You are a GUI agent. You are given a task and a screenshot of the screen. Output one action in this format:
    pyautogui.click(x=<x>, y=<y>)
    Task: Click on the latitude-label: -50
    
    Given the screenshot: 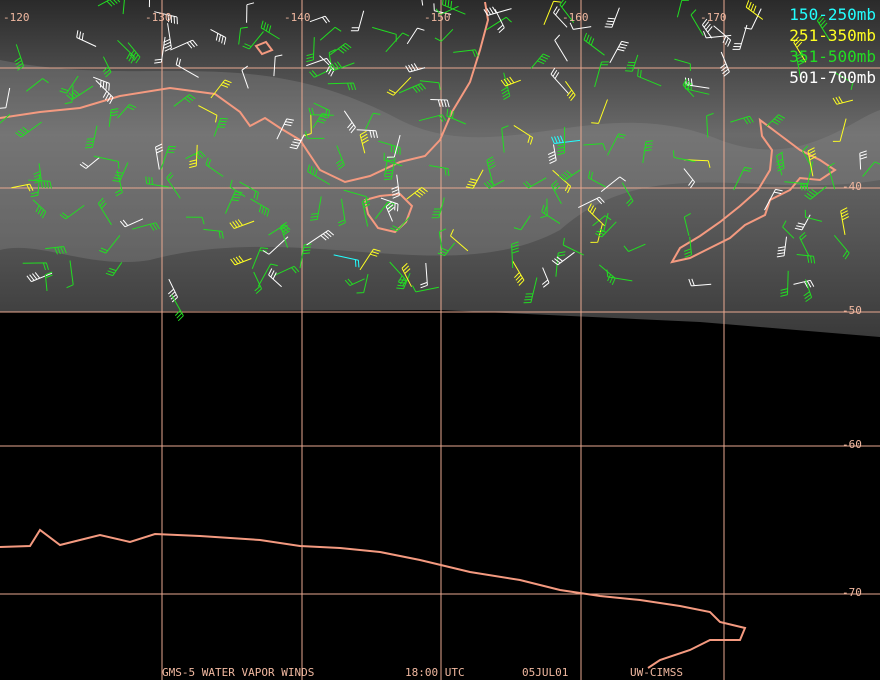 What is the action you would take?
    pyautogui.click(x=852, y=310)
    